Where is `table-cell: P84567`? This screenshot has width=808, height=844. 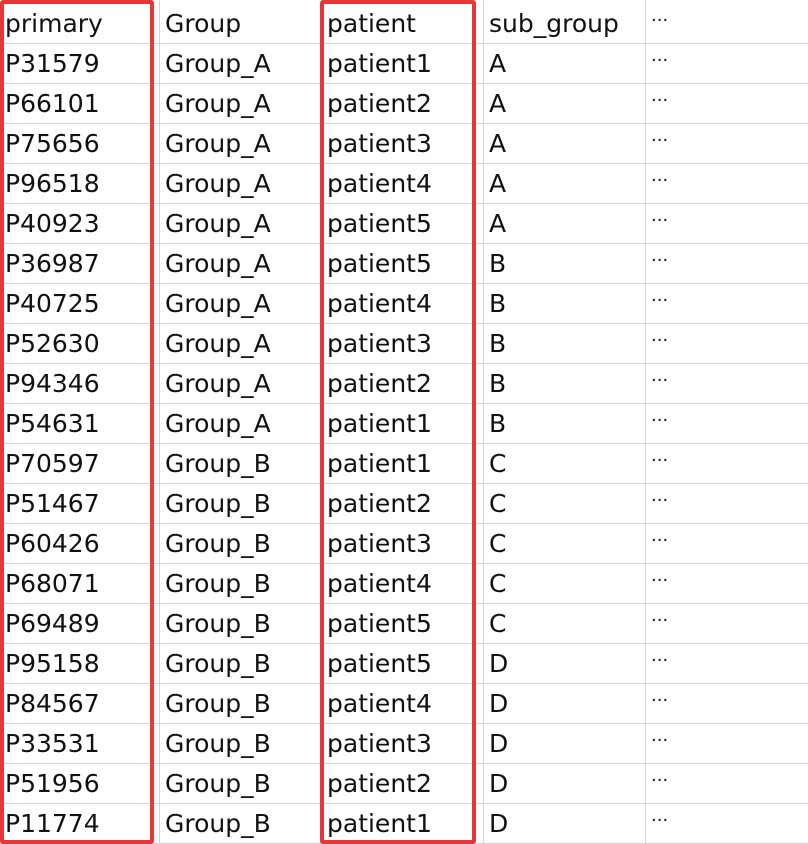
table-cell: P84567 is located at coordinates (52, 703).